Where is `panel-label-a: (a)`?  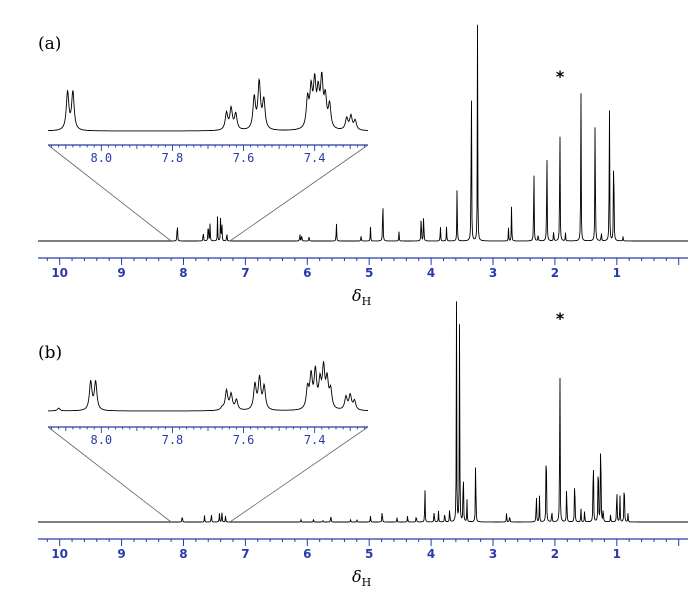
panel-label-a: (a) is located at coordinates (49, 44).